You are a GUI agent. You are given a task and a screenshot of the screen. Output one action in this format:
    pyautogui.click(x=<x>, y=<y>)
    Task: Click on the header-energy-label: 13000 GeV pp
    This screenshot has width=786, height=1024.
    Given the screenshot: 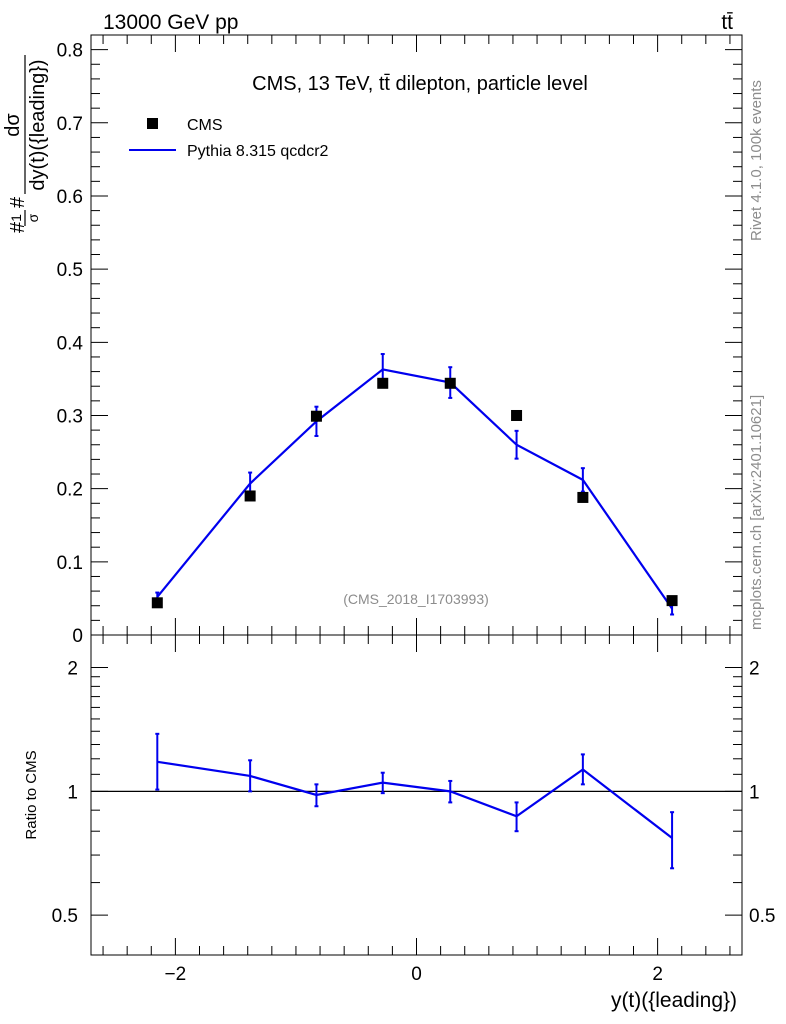 What is the action you would take?
    pyautogui.click(x=170, y=22)
    